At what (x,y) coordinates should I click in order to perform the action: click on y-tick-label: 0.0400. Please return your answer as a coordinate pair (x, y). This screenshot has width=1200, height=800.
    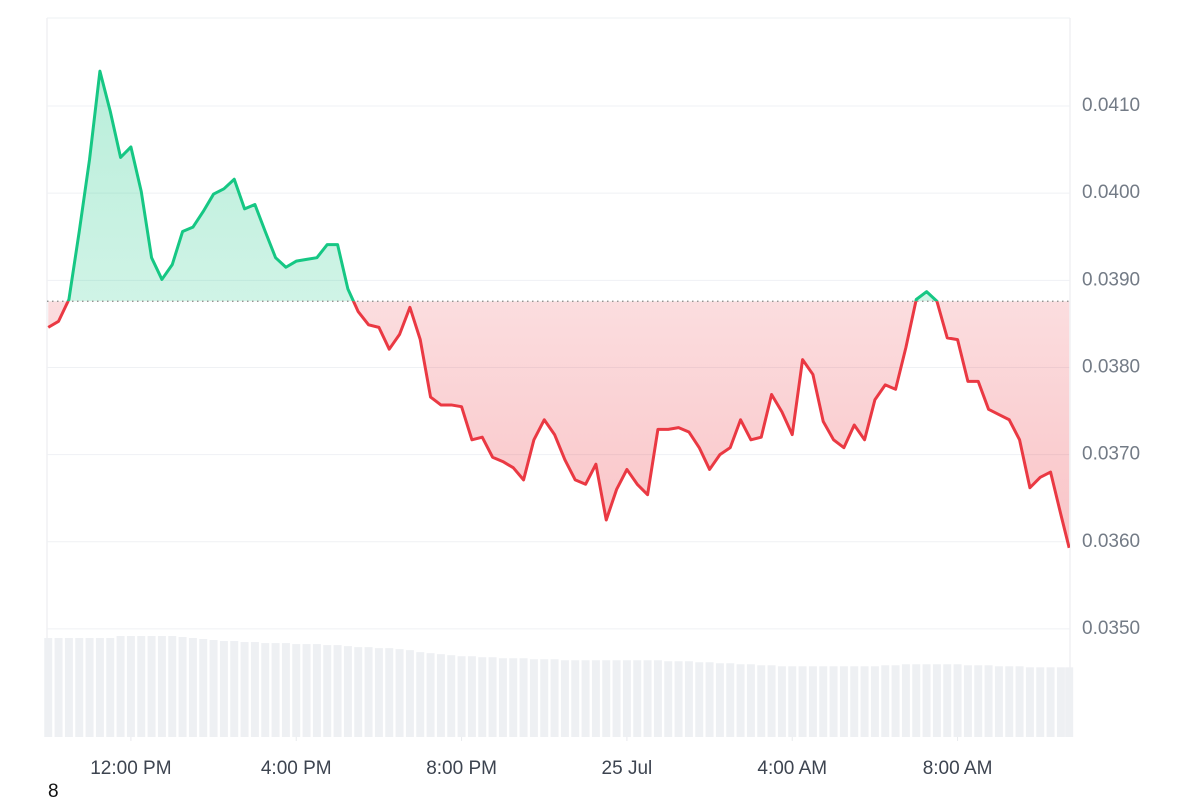
    Looking at the image, I should click on (1111, 192).